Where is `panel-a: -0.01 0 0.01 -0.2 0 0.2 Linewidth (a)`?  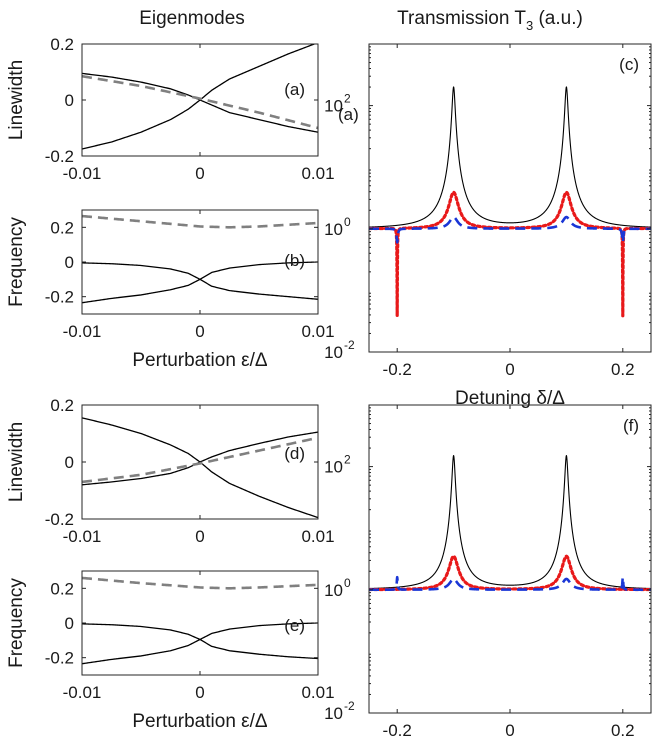
panel-a: -0.01 0 0.01 -0.2 0 0.2 Linewidth (a) is located at coordinates (170, 109).